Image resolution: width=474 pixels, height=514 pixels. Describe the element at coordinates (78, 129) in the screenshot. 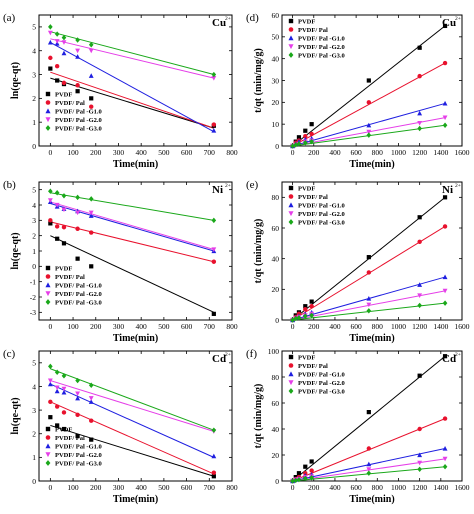

I see `legend-label: PVDF/ Pal -G3.0` at that location.